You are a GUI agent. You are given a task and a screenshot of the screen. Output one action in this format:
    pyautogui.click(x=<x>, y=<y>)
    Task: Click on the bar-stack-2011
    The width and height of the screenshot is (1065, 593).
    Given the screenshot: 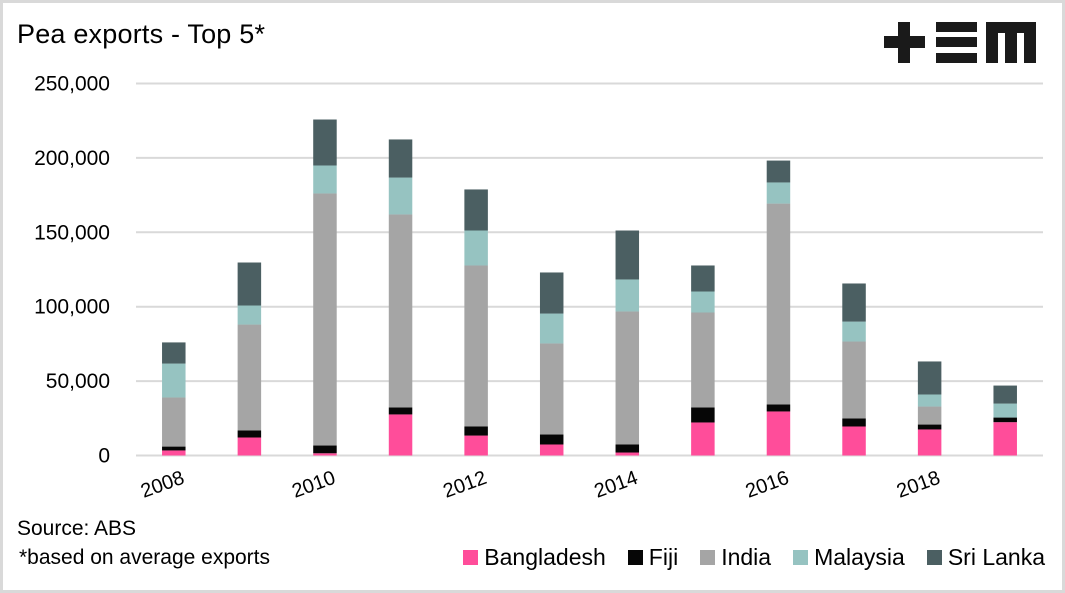 What is the action you would take?
    pyautogui.click(x=400, y=297)
    